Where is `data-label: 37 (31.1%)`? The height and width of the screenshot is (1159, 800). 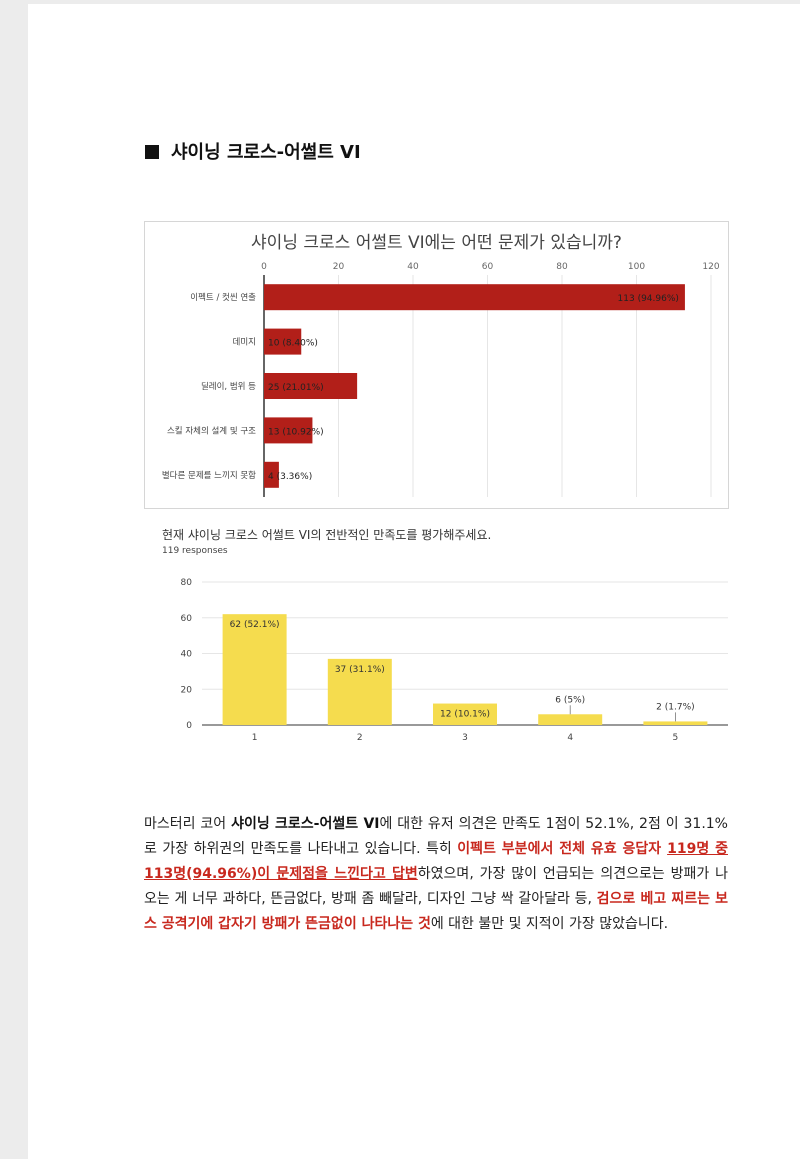
data-label: 37 (31.1%) is located at coordinates (360, 670).